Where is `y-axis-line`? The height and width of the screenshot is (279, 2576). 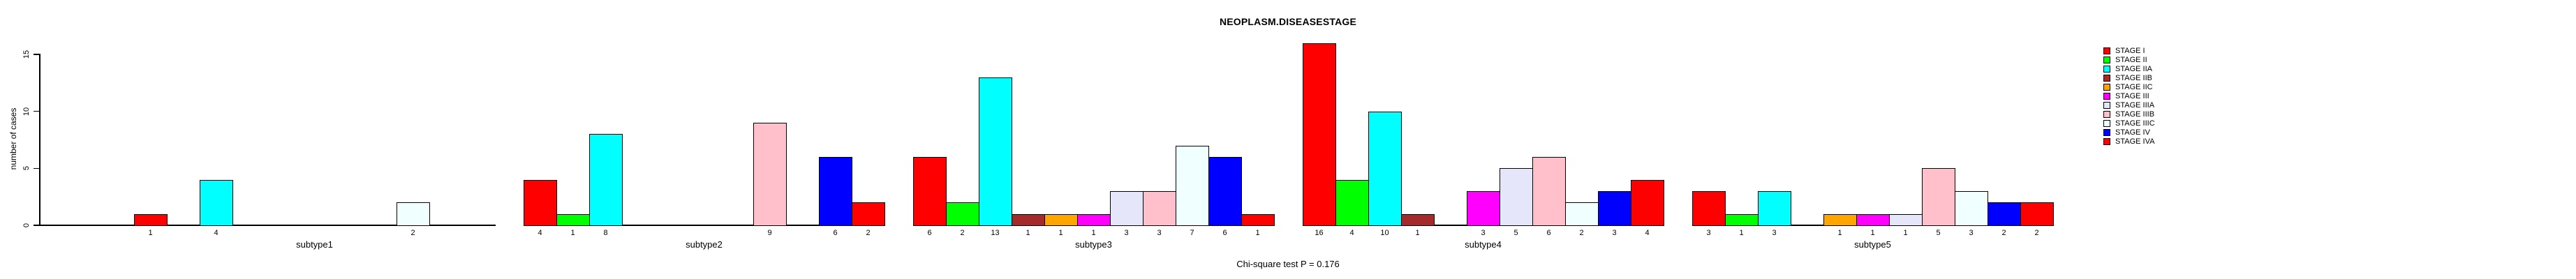 y-axis-line is located at coordinates (39, 140).